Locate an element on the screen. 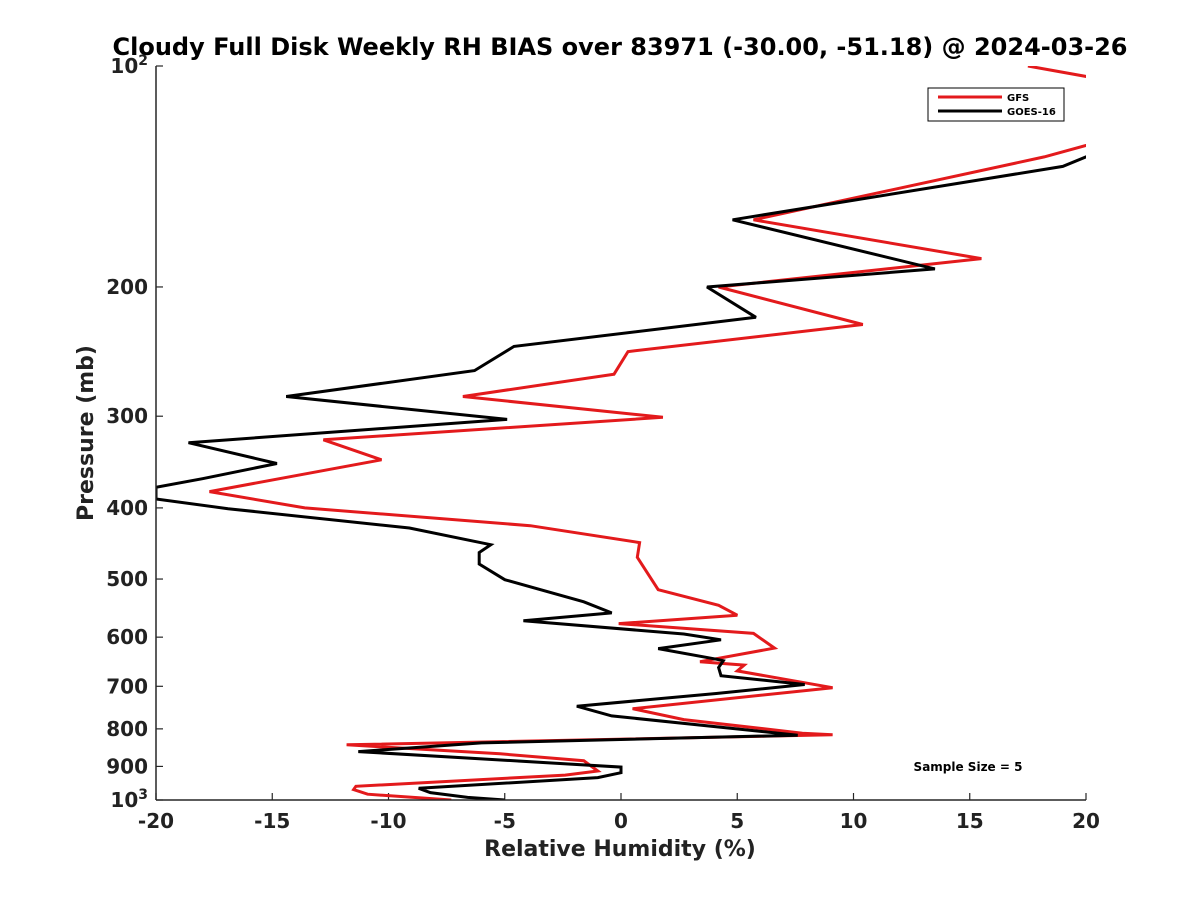  y-tick-label: 300 is located at coordinates (127, 416).